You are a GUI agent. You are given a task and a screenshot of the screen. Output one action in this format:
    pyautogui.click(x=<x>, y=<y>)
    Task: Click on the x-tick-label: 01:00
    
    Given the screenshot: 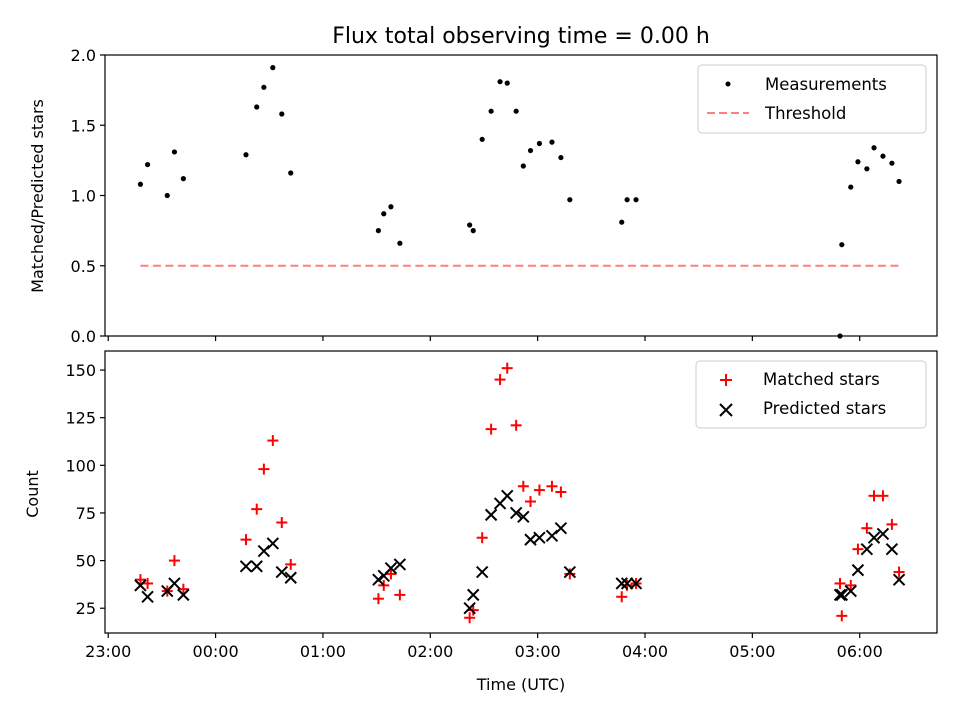 What is the action you would take?
    pyautogui.click(x=323, y=651)
    